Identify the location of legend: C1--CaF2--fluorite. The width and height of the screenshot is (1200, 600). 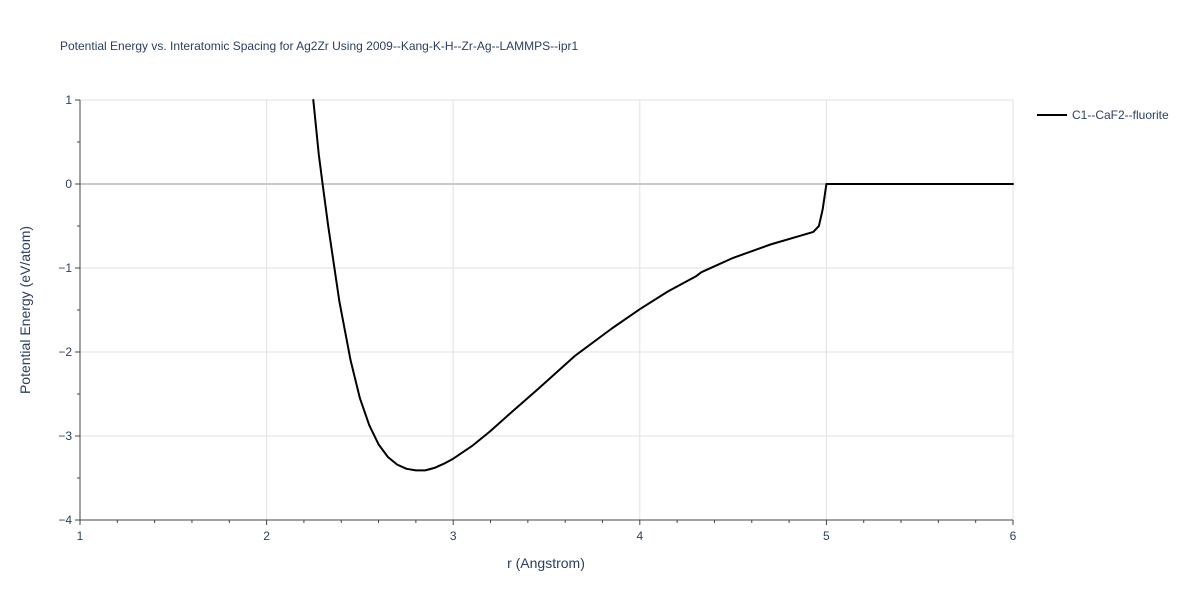
(1103, 115).